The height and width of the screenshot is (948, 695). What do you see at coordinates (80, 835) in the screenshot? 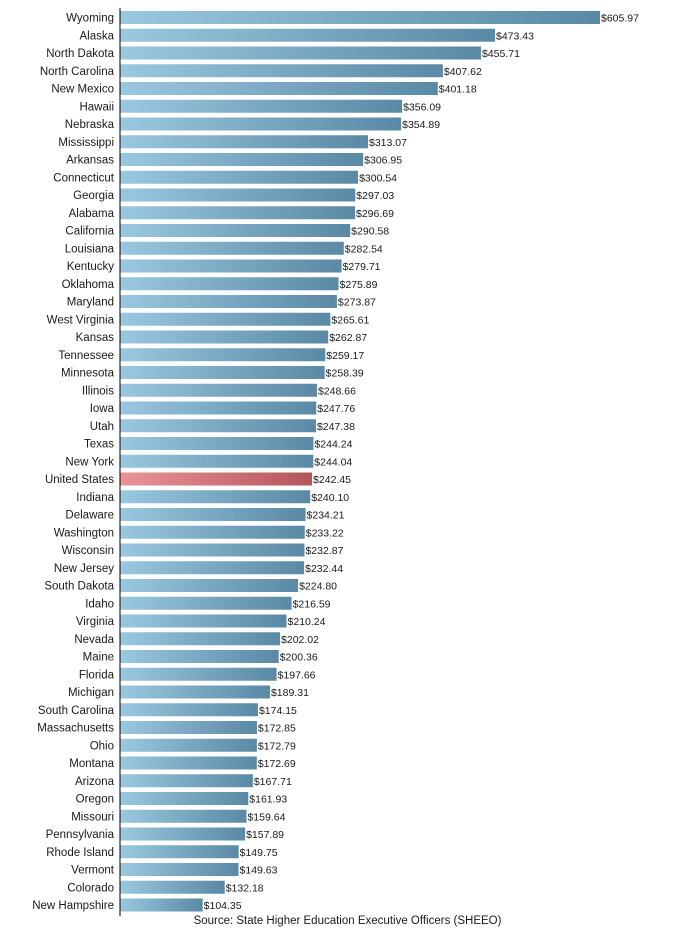
I see `category-label: Pennsylvania` at bounding box center [80, 835].